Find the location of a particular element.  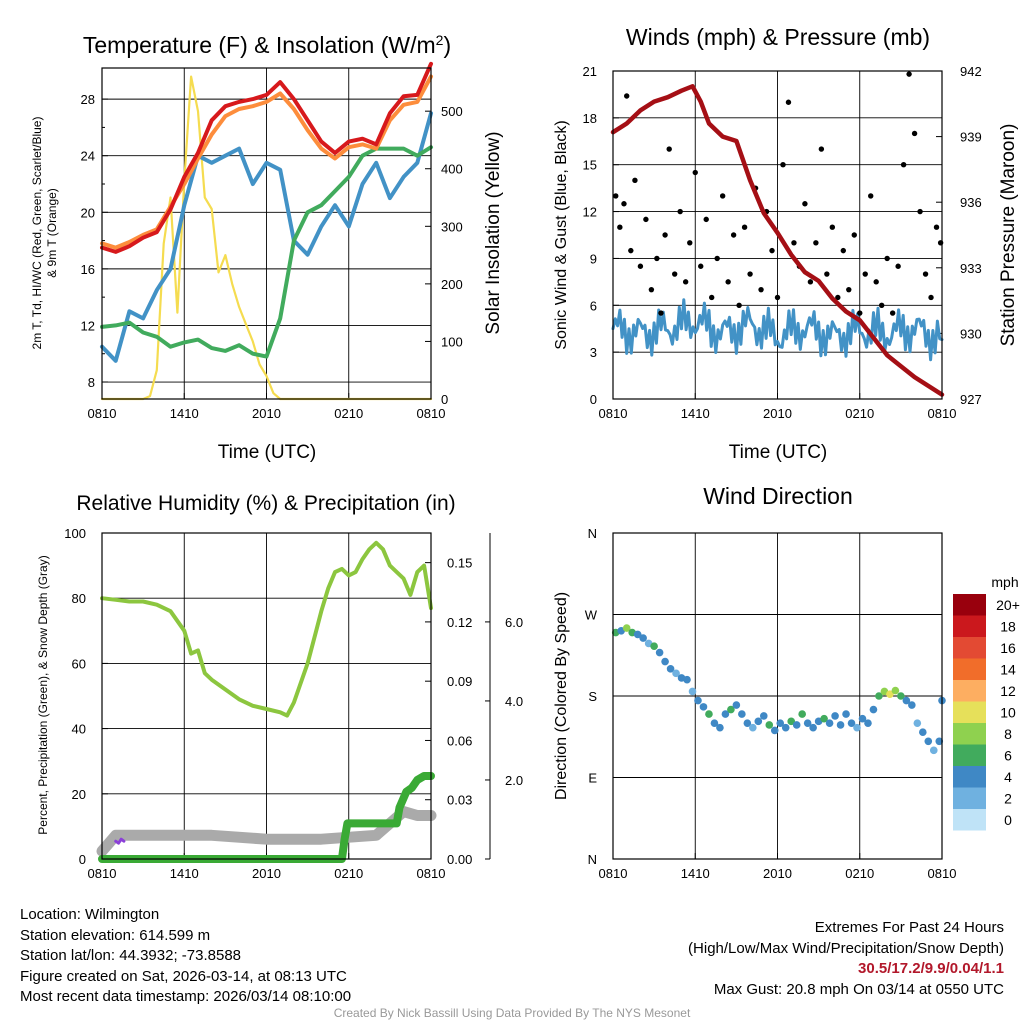

panel4-xtick-label: 0210 is located at coordinates (859, 873).